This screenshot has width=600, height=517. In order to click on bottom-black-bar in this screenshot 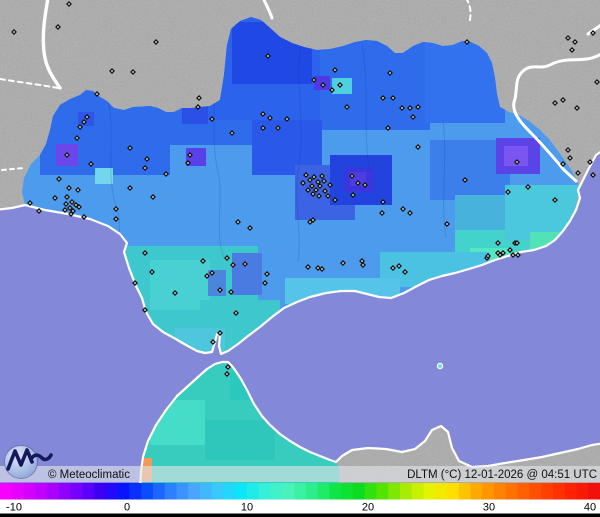, I will do `click(300, 515)`.